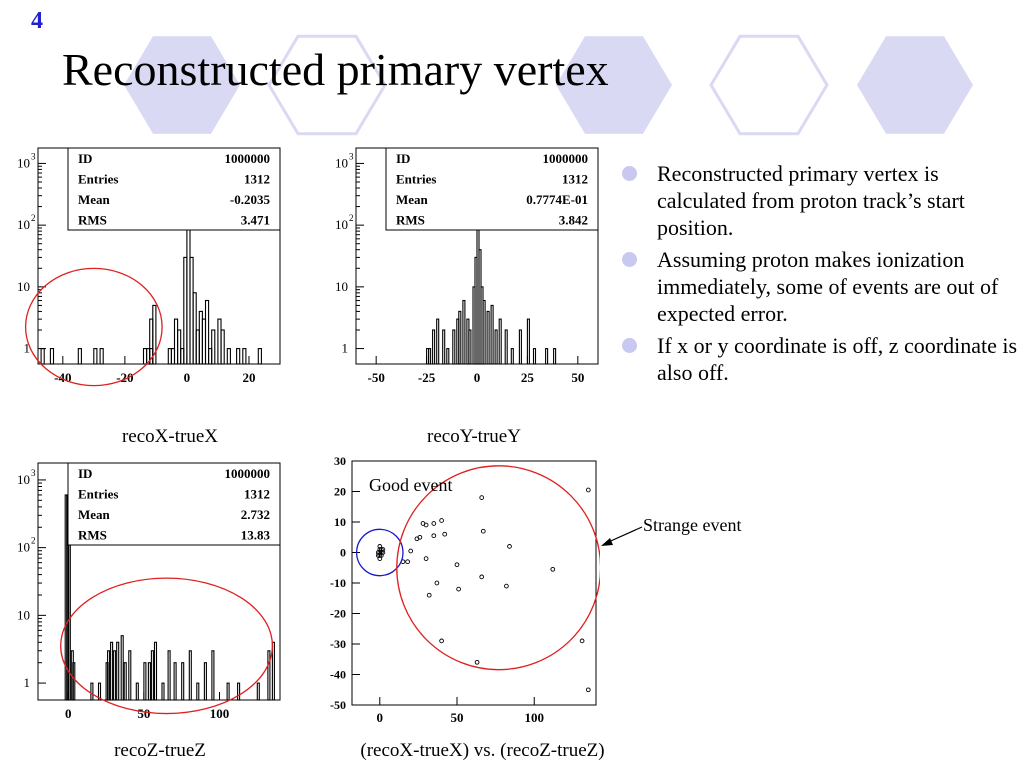 Image resolution: width=1024 pixels, height=768 pixels. I want to click on stats-value: 3.842, so click(573, 220).